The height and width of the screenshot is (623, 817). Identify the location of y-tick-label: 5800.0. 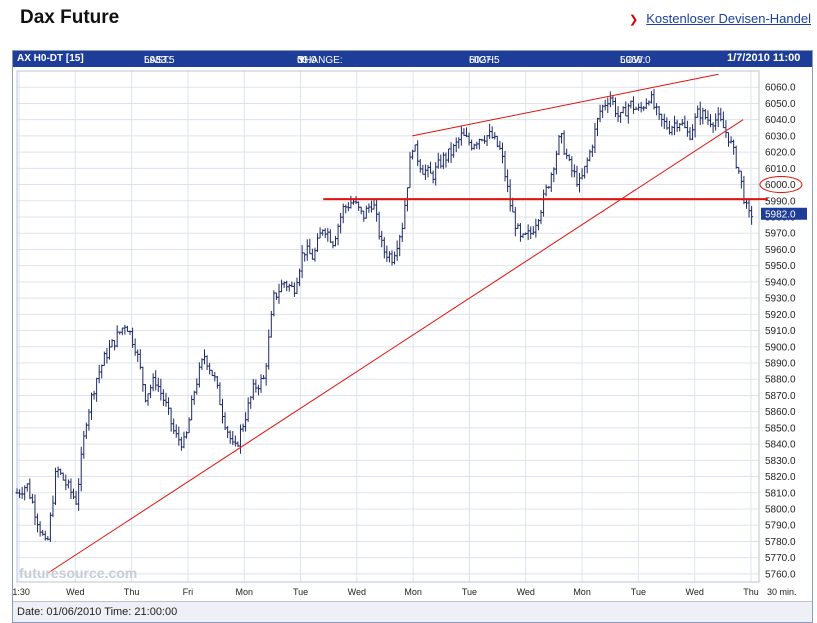
(780, 510).